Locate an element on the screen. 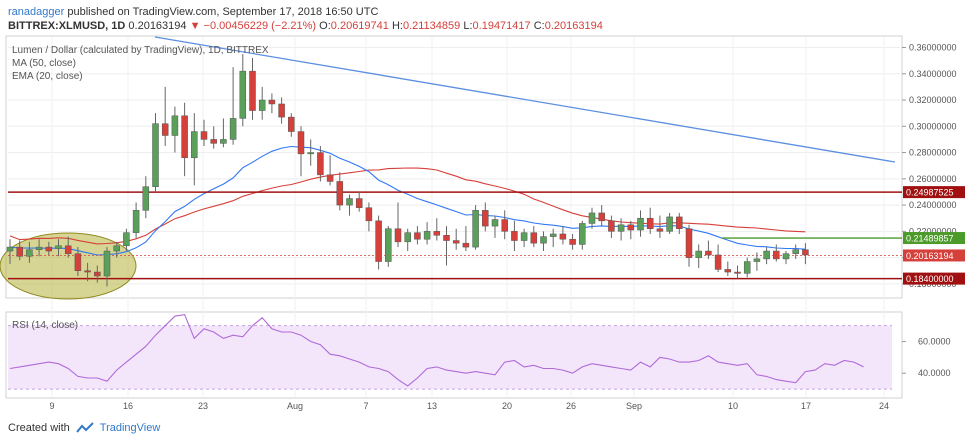  date-axis: 9 16 23 Aug 7 13 20 26 Sep 10 17 24 is located at coordinates (469, 406).